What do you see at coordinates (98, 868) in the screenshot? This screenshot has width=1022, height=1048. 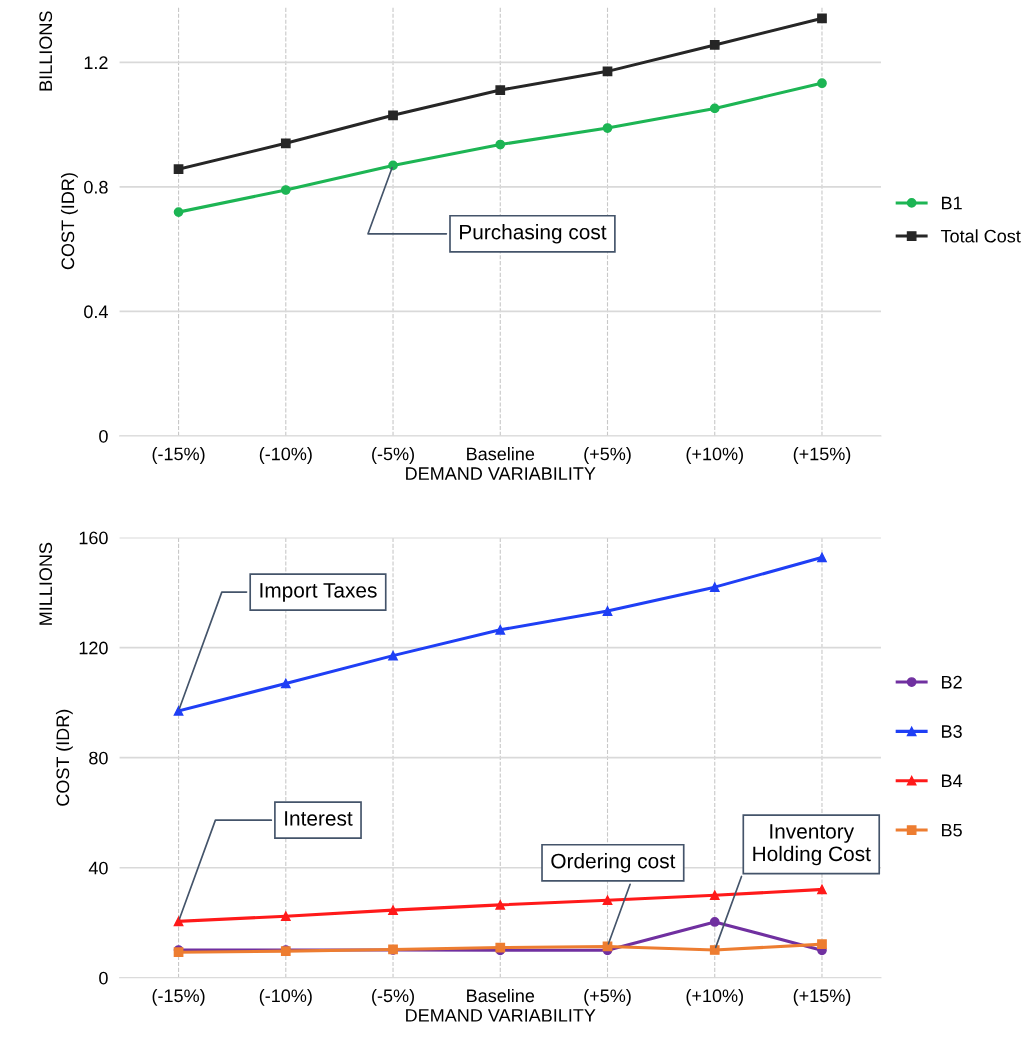 I see `y-tick-label: 40` at bounding box center [98, 868].